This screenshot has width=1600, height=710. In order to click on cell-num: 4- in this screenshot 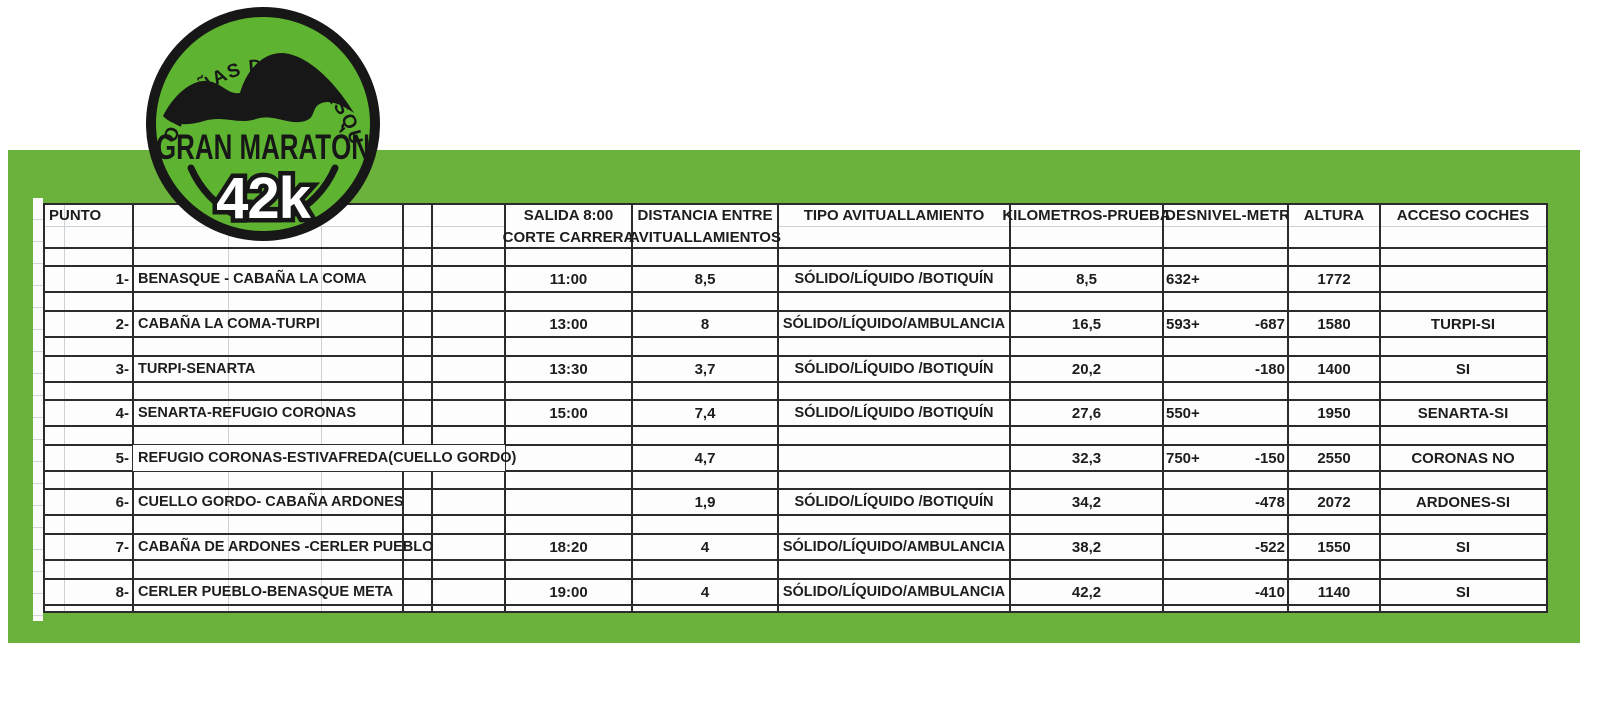, I will do `click(122, 413)`.